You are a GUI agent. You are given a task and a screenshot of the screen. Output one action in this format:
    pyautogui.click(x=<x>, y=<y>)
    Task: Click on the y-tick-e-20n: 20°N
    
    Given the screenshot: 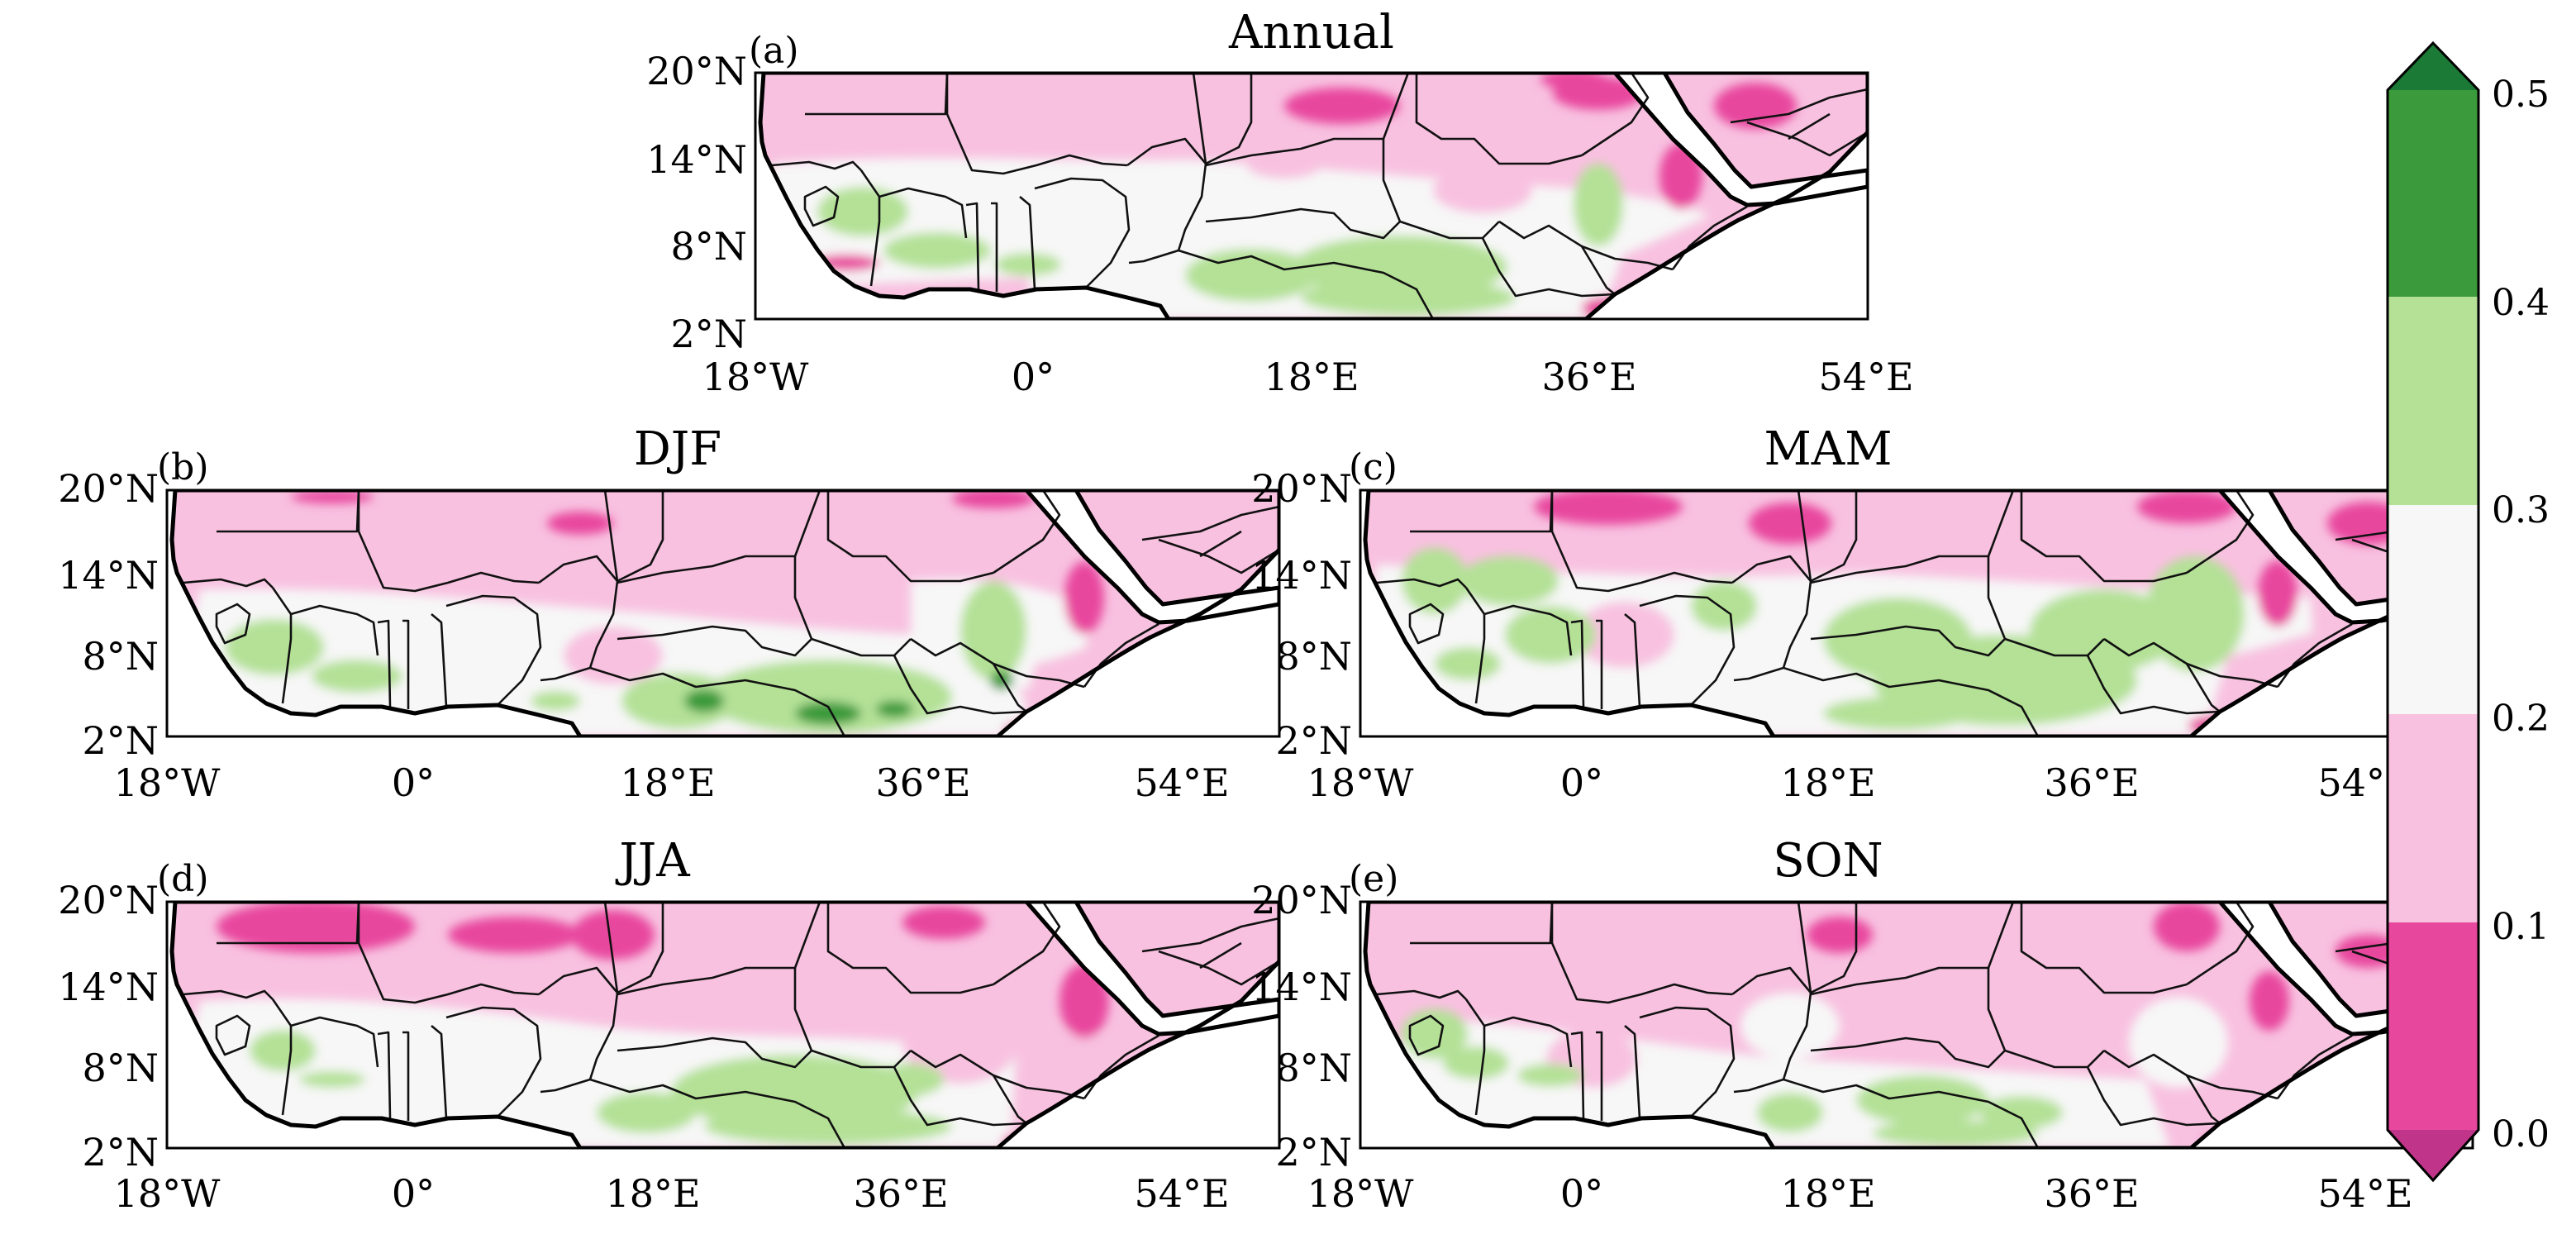 What is the action you would take?
    pyautogui.click(x=1302, y=900)
    